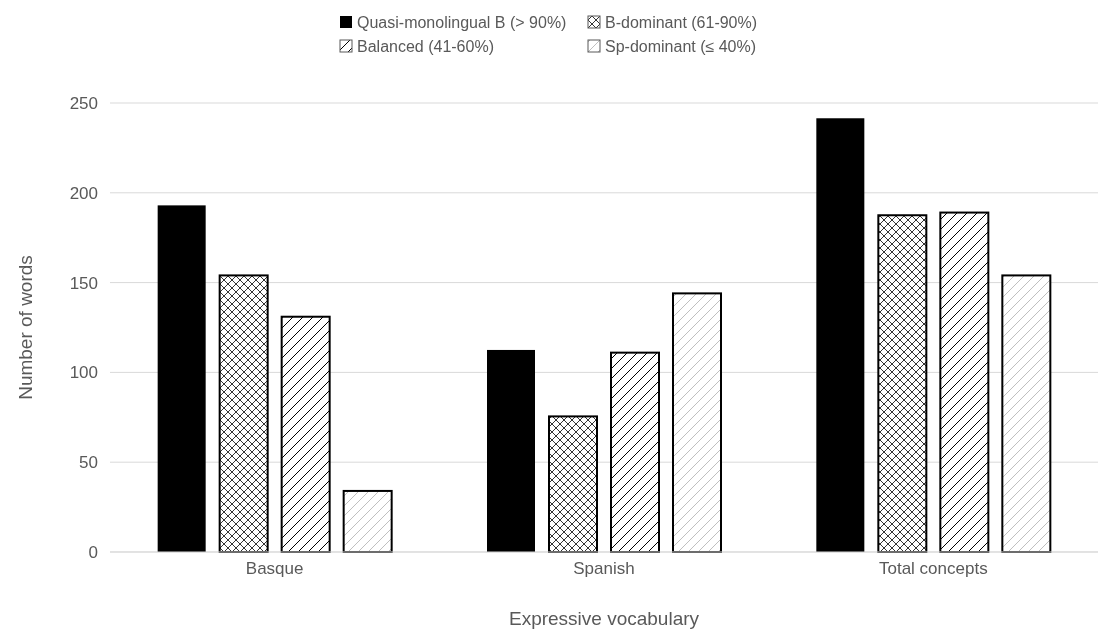 The height and width of the screenshot is (633, 1119). What do you see at coordinates (274, 568) in the screenshot?
I see `x-tick-label: Basque` at bounding box center [274, 568].